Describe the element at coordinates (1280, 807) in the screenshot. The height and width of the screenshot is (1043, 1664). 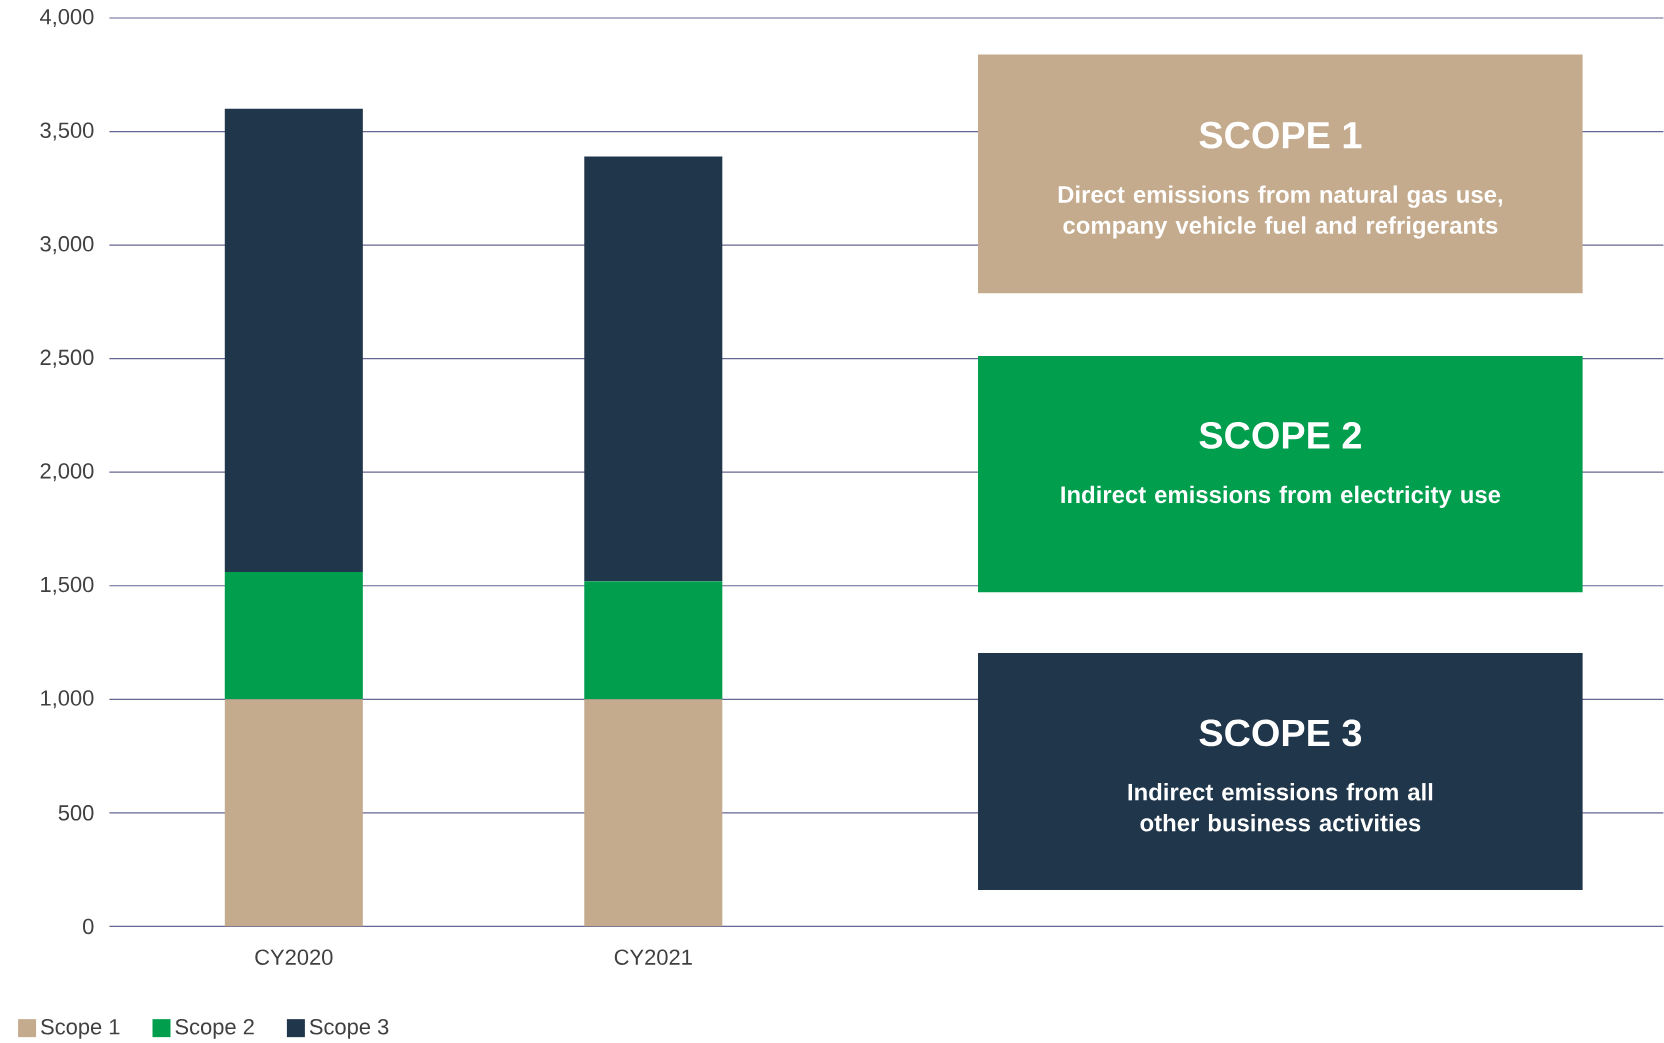
I see `text: Indirect emissions from all other business activities` at that location.